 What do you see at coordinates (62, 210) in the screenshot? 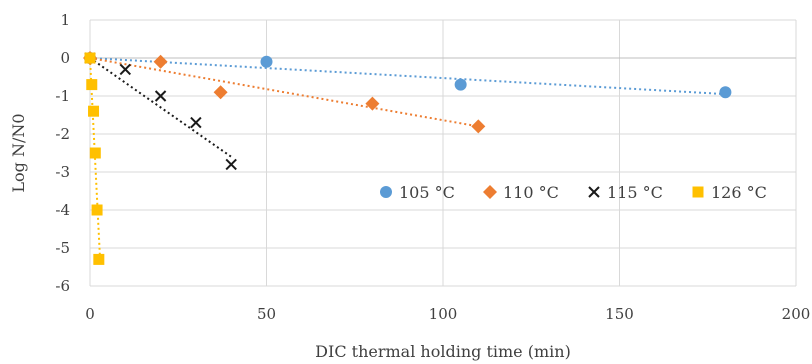
I see `y-tick-label: -4` at bounding box center [62, 210].